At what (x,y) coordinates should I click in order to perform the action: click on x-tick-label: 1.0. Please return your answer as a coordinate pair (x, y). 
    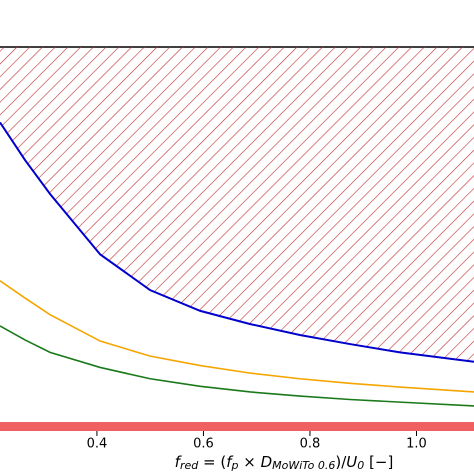
    Looking at the image, I should click on (416, 444).